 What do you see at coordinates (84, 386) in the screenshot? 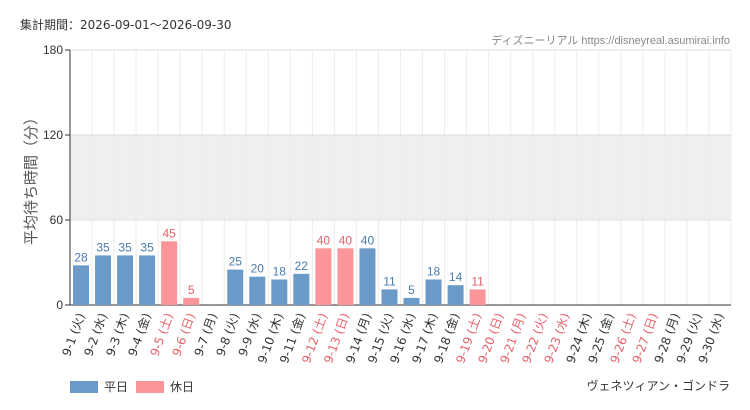
I see `legend-weekday-swatch` at bounding box center [84, 386].